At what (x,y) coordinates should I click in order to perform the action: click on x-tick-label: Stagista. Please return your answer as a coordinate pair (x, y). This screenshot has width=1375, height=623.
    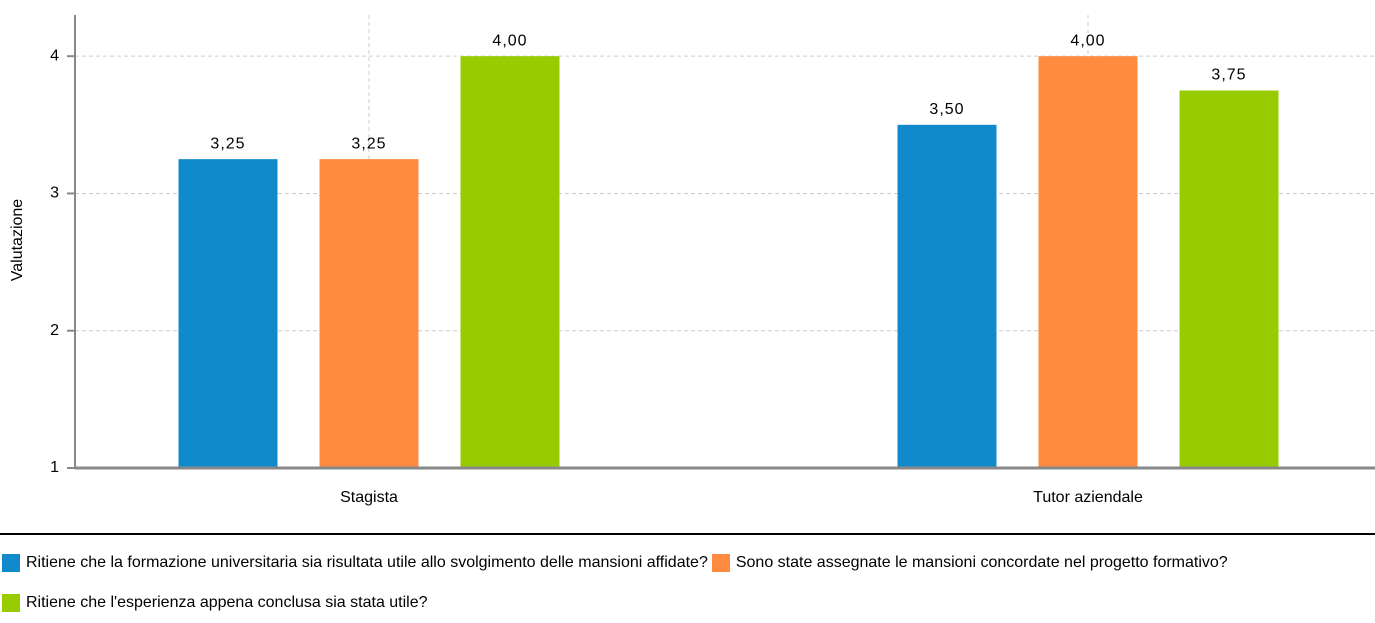
    Looking at the image, I should click on (369, 497).